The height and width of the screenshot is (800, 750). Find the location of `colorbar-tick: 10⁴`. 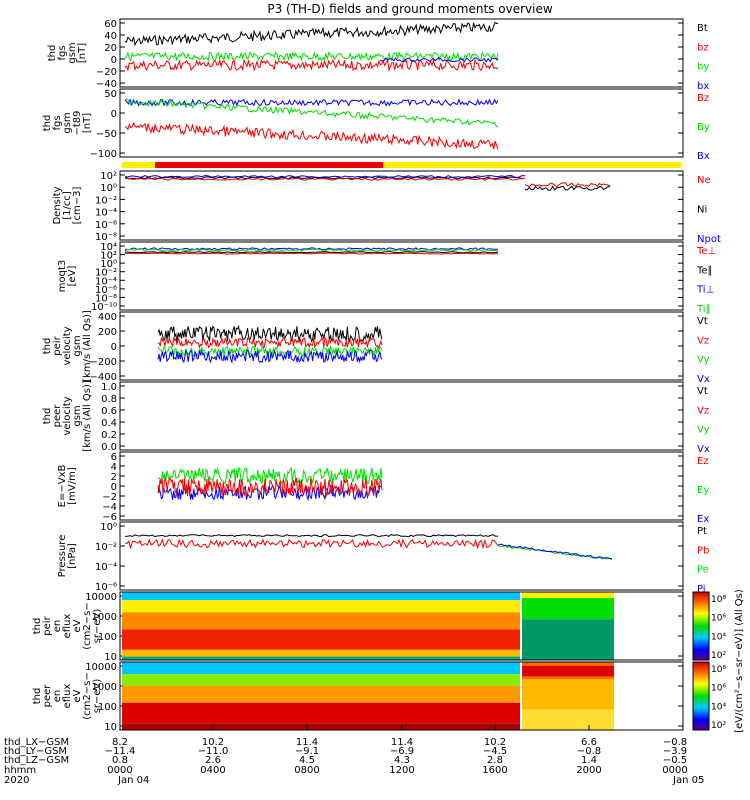

colorbar-tick: 10⁴ is located at coordinates (718, 707).